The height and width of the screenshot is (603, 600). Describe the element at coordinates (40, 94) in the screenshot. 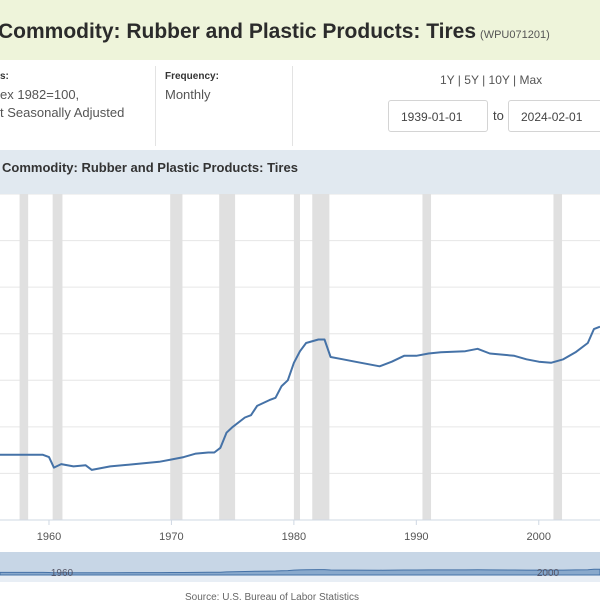

I see `units-line1: ex 1982=100,` at that location.